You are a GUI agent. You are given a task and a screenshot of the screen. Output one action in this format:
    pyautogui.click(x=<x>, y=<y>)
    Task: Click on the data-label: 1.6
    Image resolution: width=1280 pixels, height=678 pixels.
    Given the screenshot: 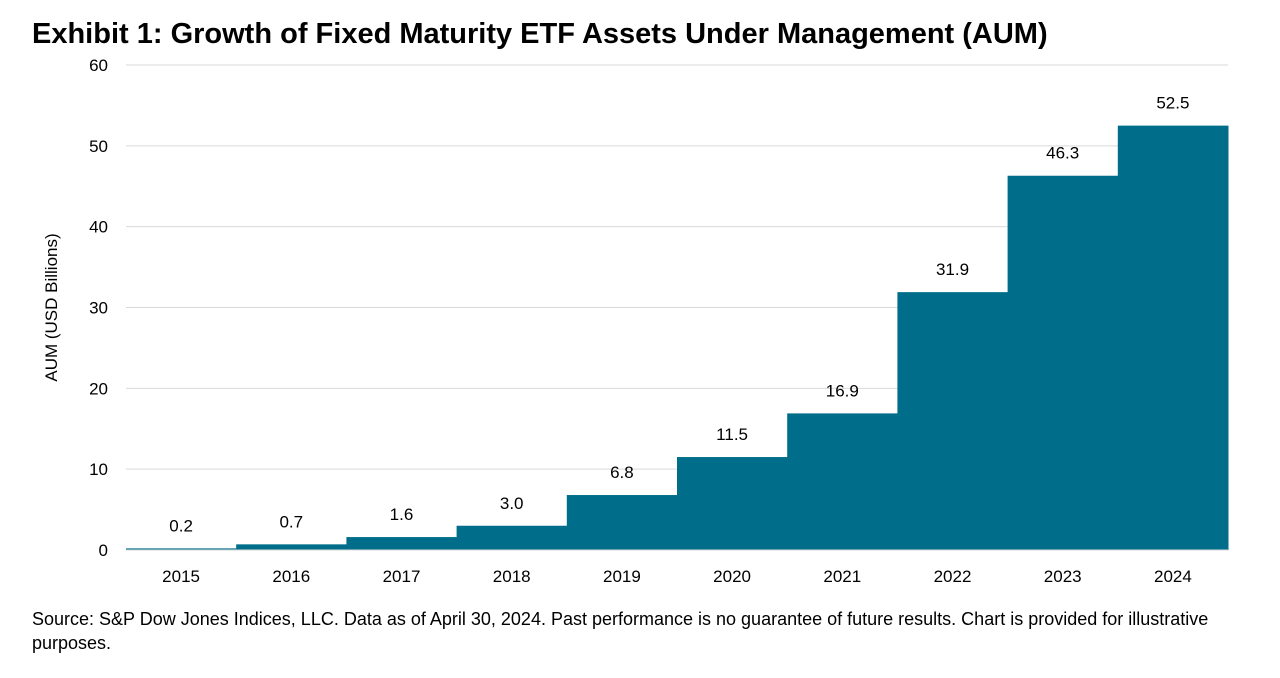 What is the action you would take?
    pyautogui.click(x=402, y=514)
    